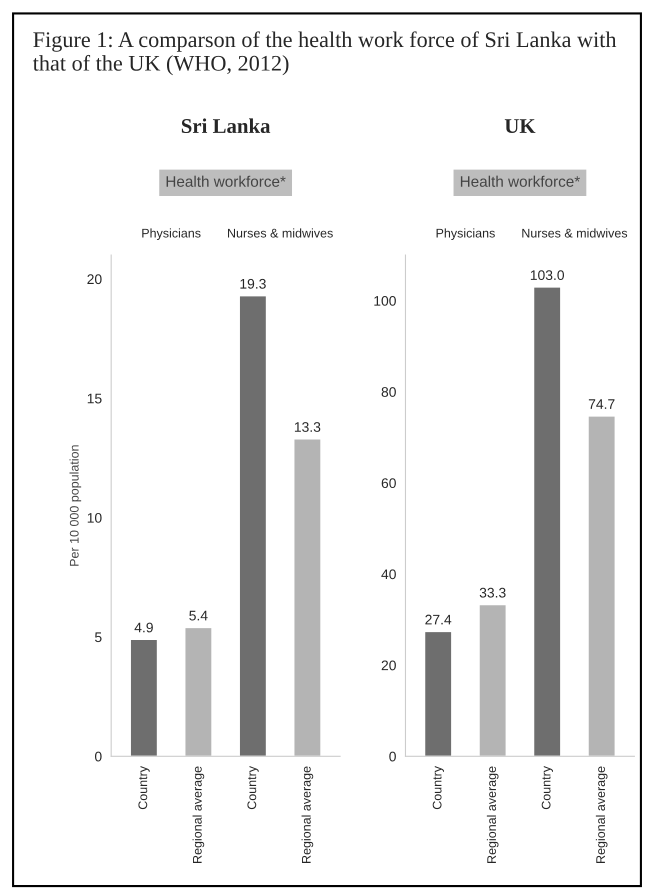  Describe the element at coordinates (253, 283) in the screenshot. I see `data-label: 19.3` at that location.